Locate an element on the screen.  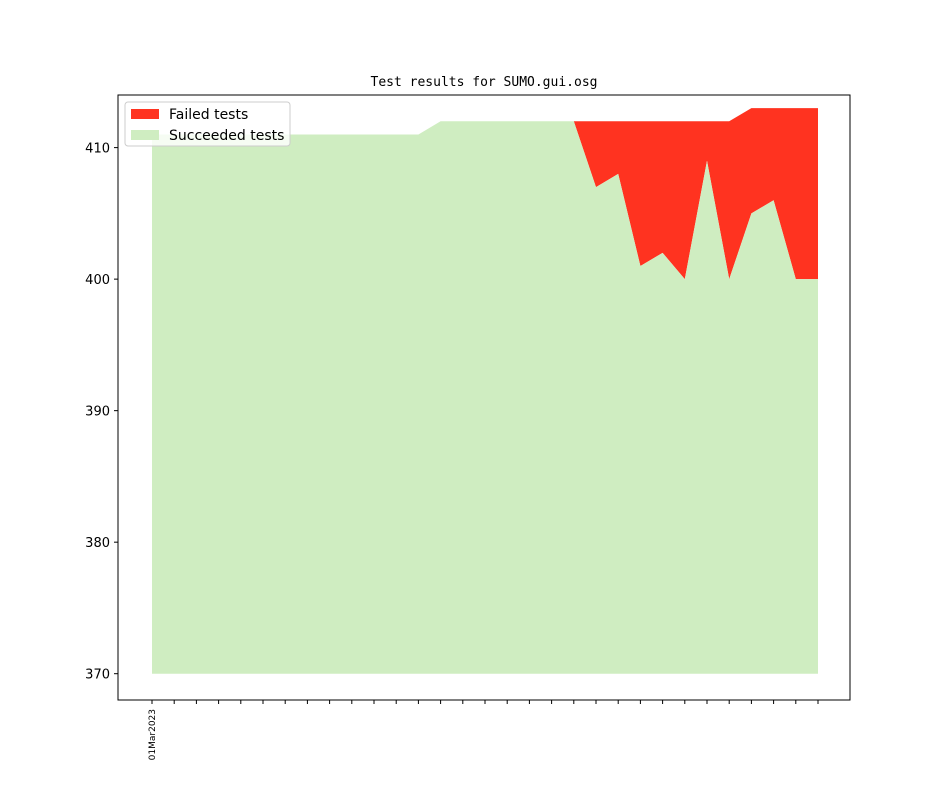
y-tick-label: 390 is located at coordinates (97, 412).